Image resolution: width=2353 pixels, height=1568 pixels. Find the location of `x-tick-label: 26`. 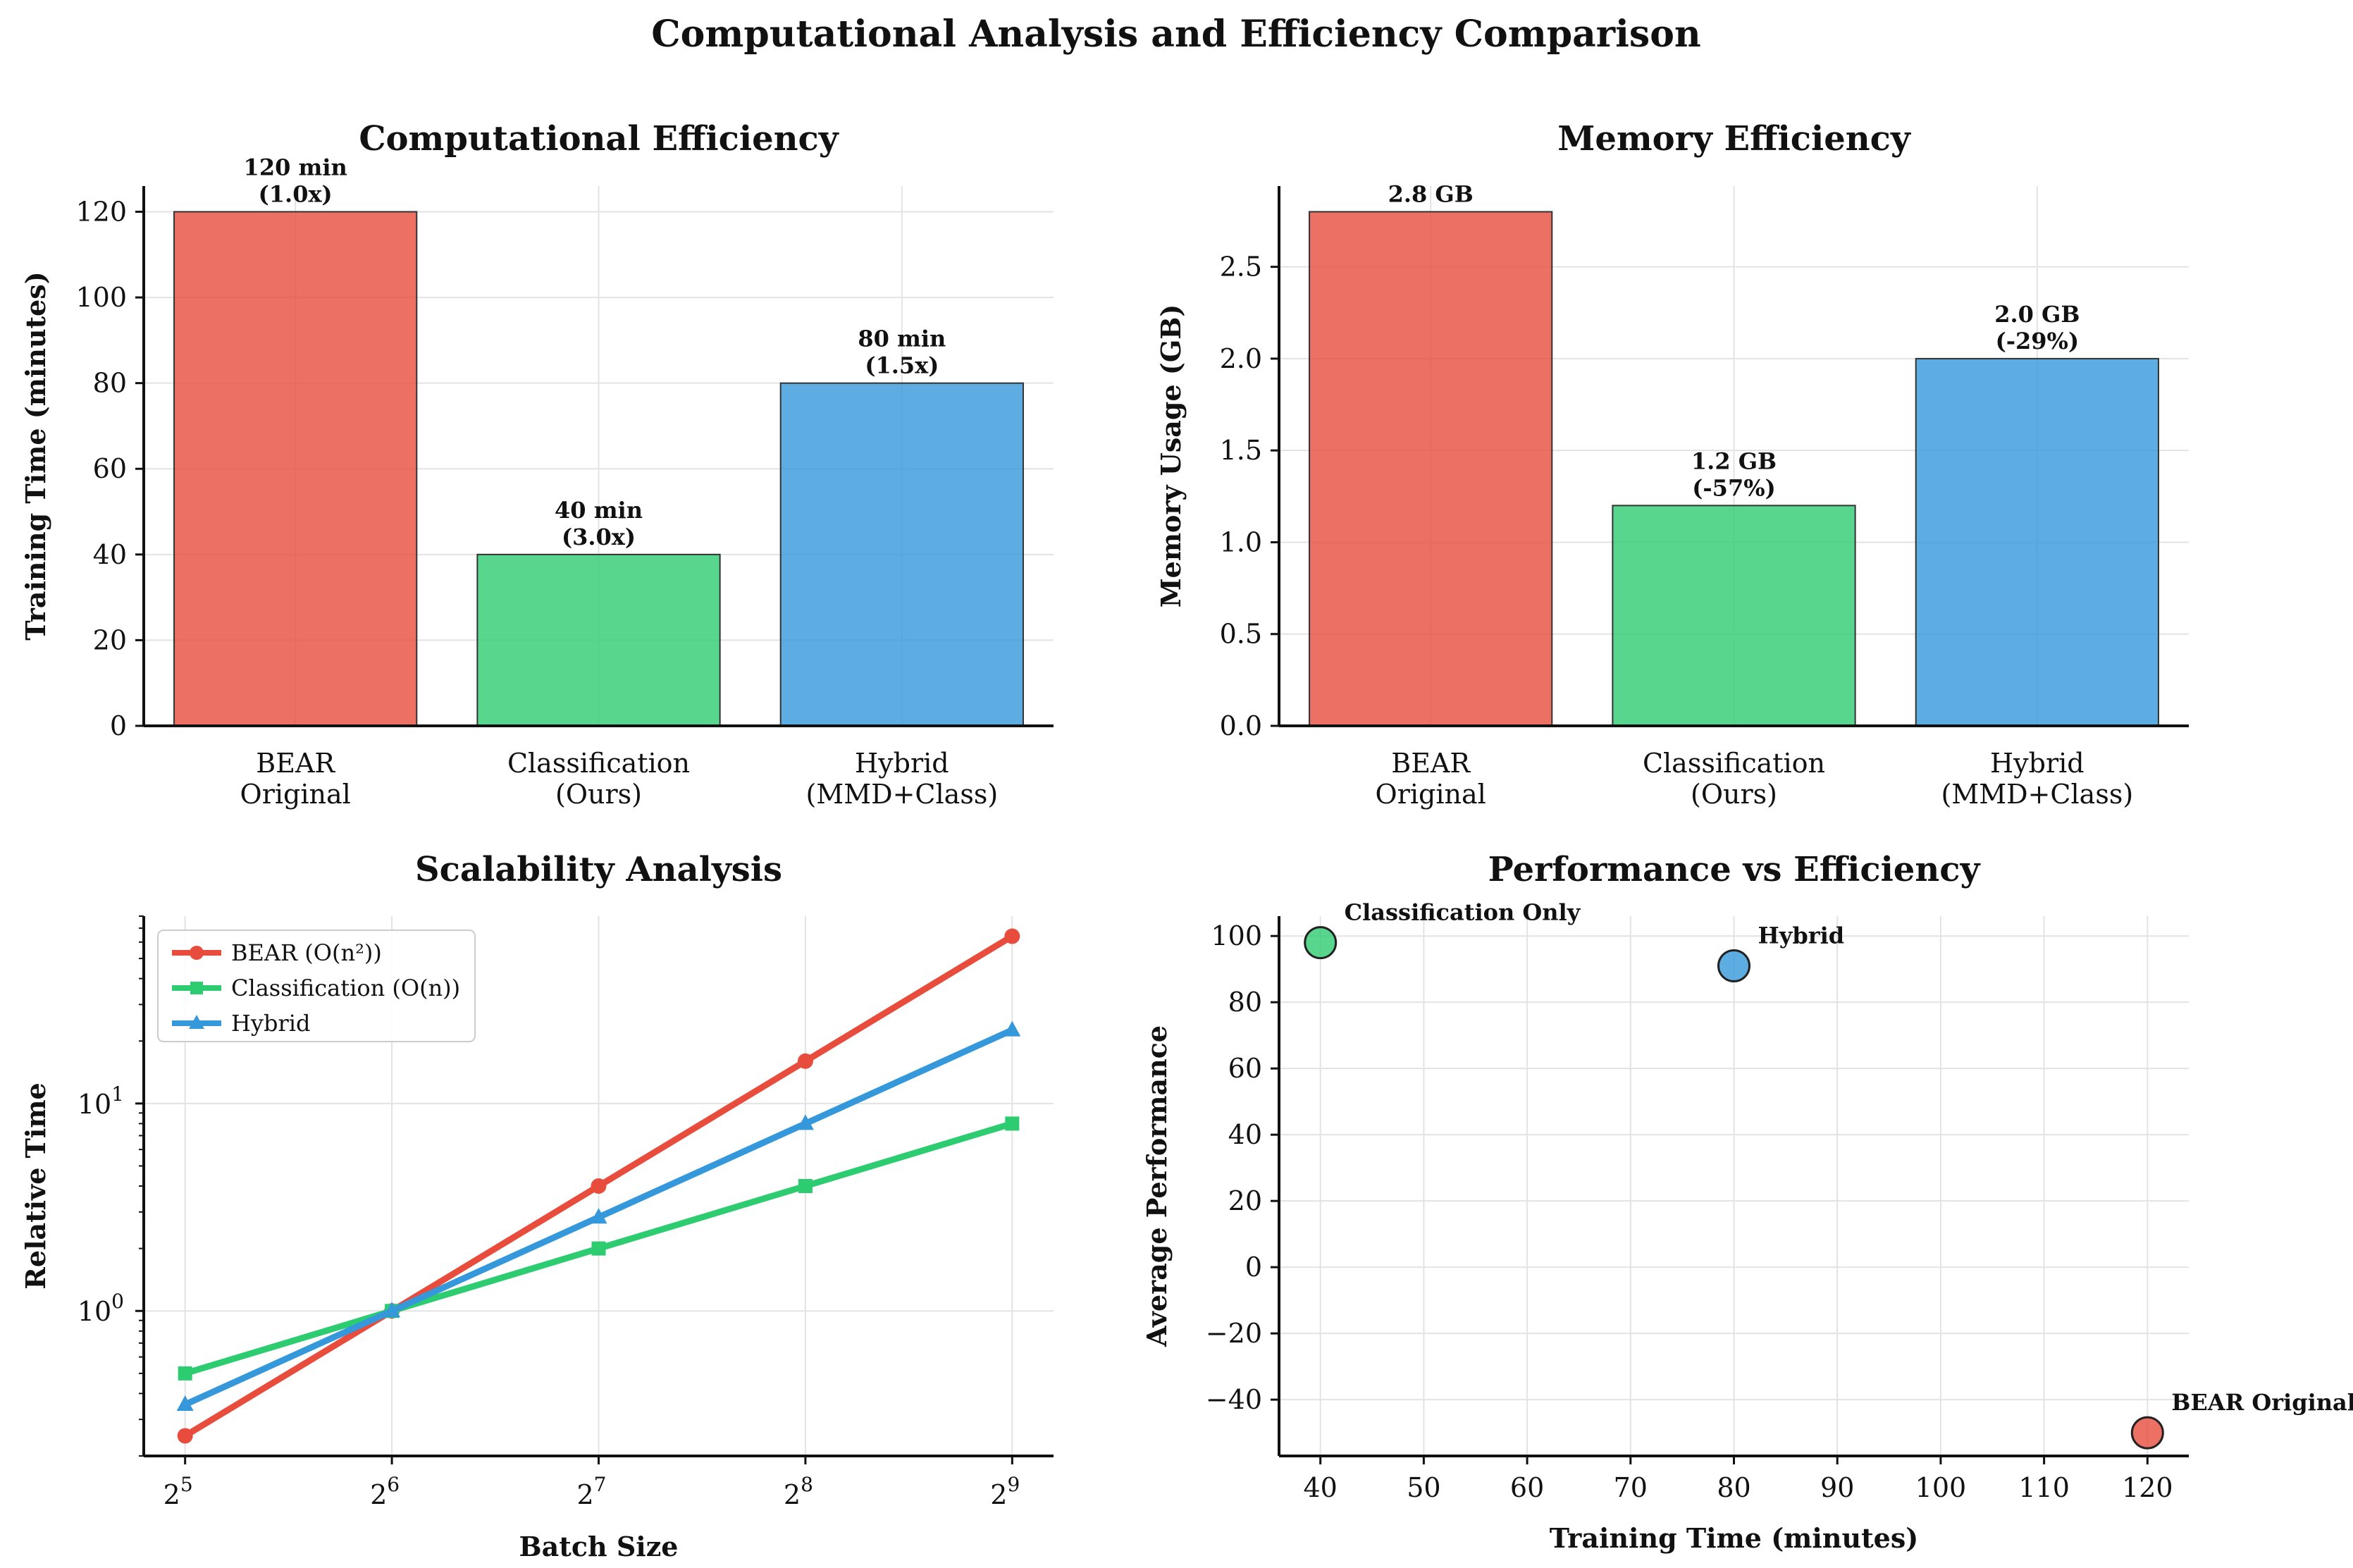

x-tick-label: 26 is located at coordinates (385, 1491).